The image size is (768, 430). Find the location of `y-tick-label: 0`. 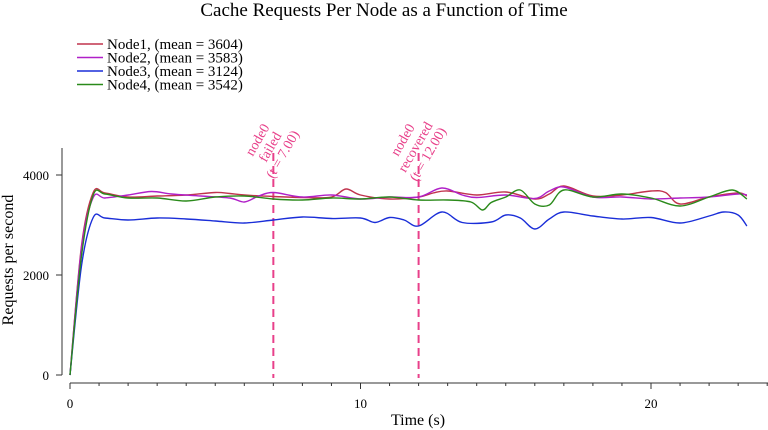

y-tick-label: 0 is located at coordinates (46, 375).